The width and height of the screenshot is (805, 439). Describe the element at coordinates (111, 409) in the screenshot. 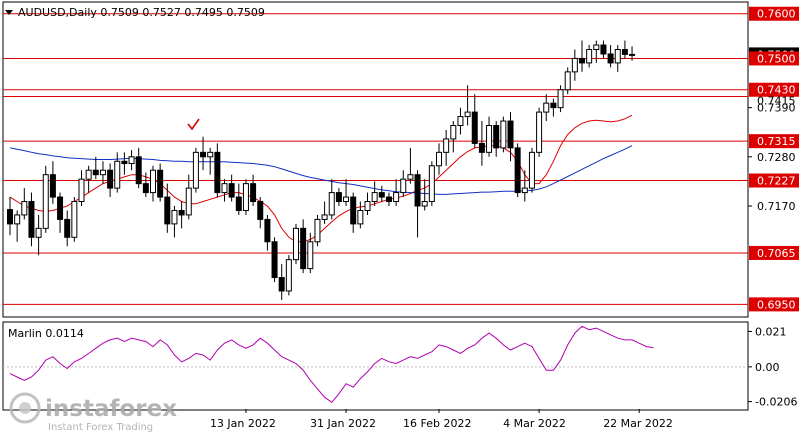

I see `watermark-brand: instaforex` at that location.